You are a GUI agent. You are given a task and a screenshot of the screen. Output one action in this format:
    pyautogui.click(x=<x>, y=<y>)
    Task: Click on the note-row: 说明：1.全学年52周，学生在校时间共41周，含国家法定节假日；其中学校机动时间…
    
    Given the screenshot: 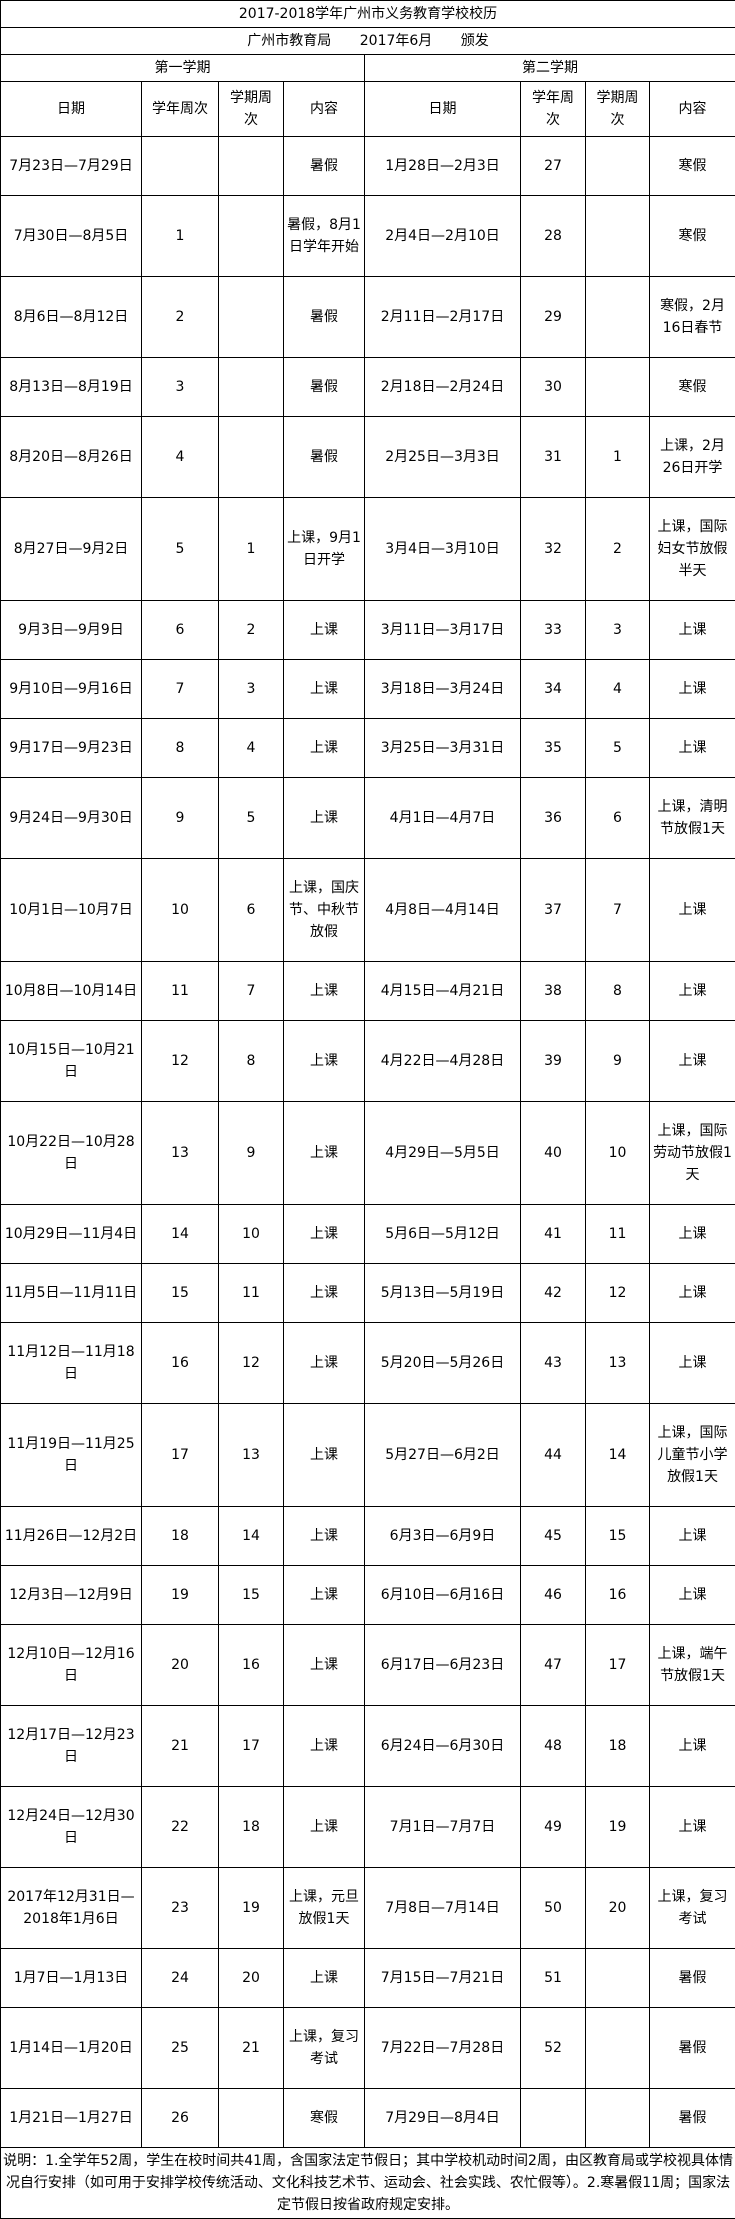 What is the action you would take?
    pyautogui.click(x=368, y=2183)
    